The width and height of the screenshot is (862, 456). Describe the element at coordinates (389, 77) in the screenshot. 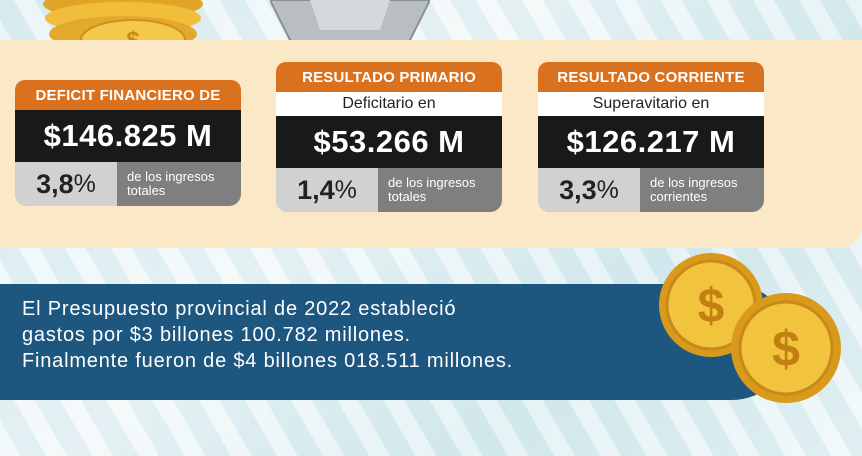

I see `card-header: RESULTADO PRIMARIO` at that location.